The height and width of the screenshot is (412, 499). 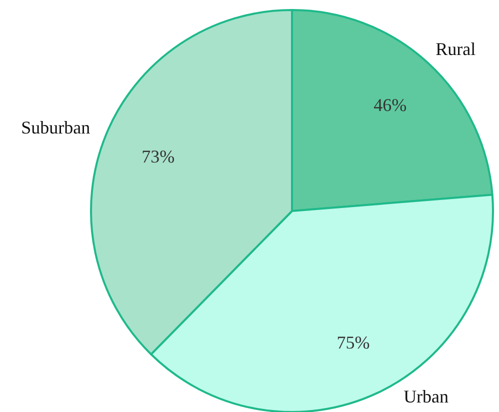 What do you see at coordinates (353, 342) in the screenshot?
I see `data-label: 75%` at bounding box center [353, 342].